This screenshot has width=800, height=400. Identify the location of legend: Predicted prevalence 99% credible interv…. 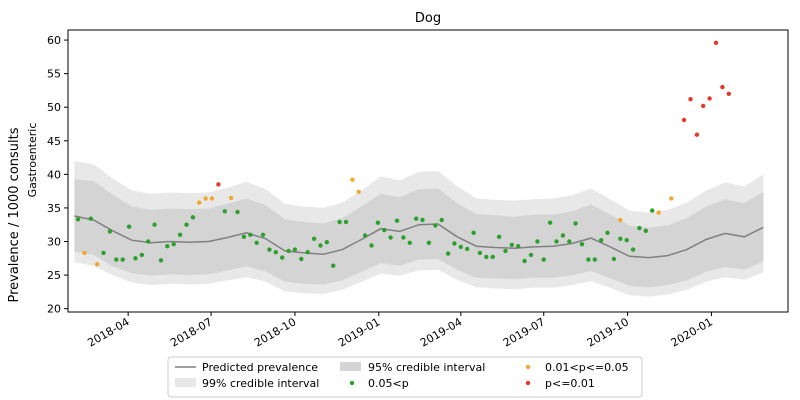
(405, 377).